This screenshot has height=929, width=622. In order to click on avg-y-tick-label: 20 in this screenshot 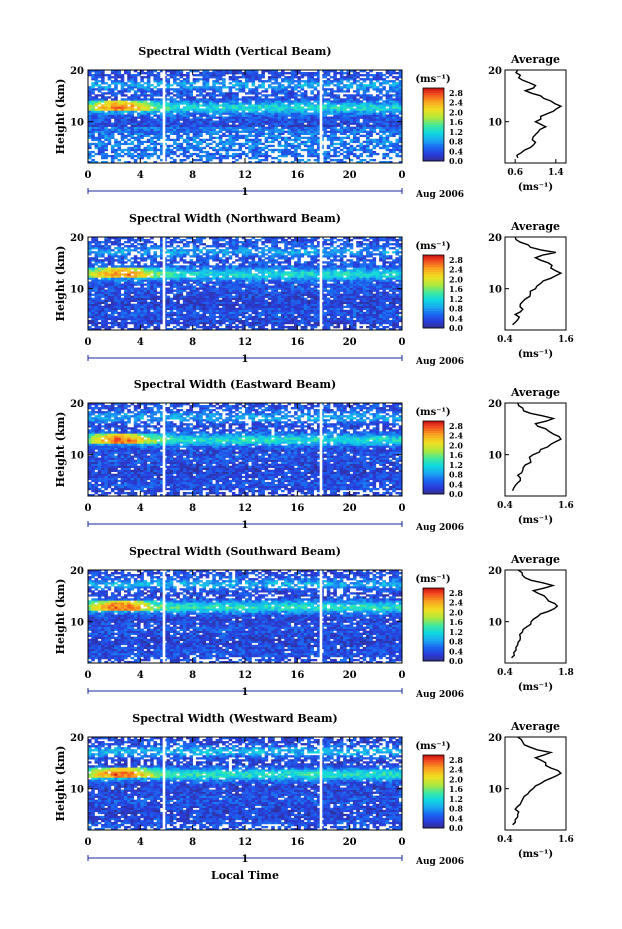, I will do `click(495, 71)`.